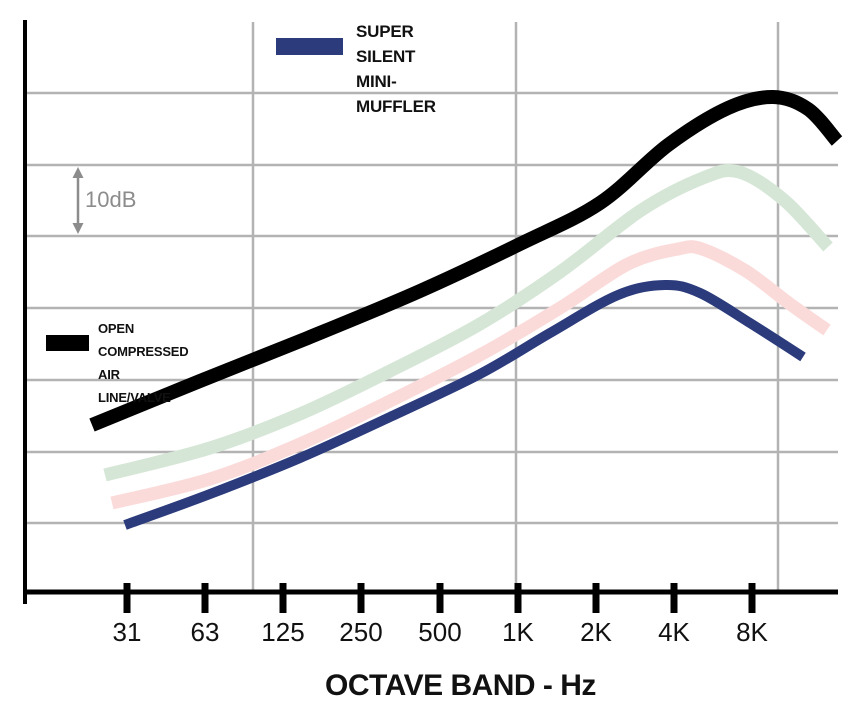 The width and height of the screenshot is (860, 720). What do you see at coordinates (440, 632) in the screenshot?
I see `x-tick-label-500: 500` at bounding box center [440, 632].